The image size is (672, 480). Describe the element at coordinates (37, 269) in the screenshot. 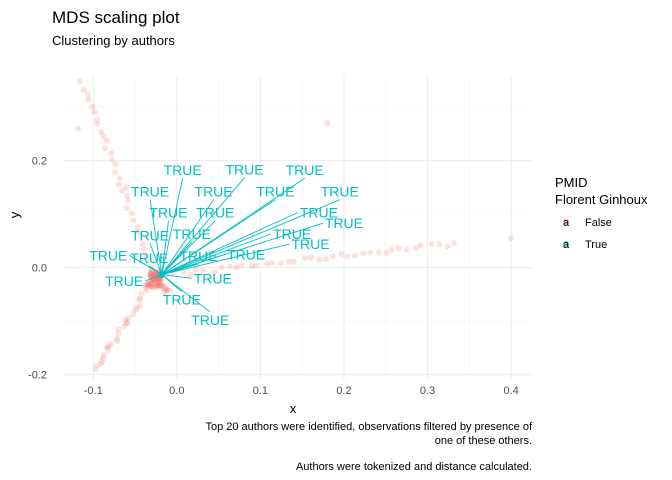

I see `y-tick-labels: -0.2 0.0 0.2` at that location.